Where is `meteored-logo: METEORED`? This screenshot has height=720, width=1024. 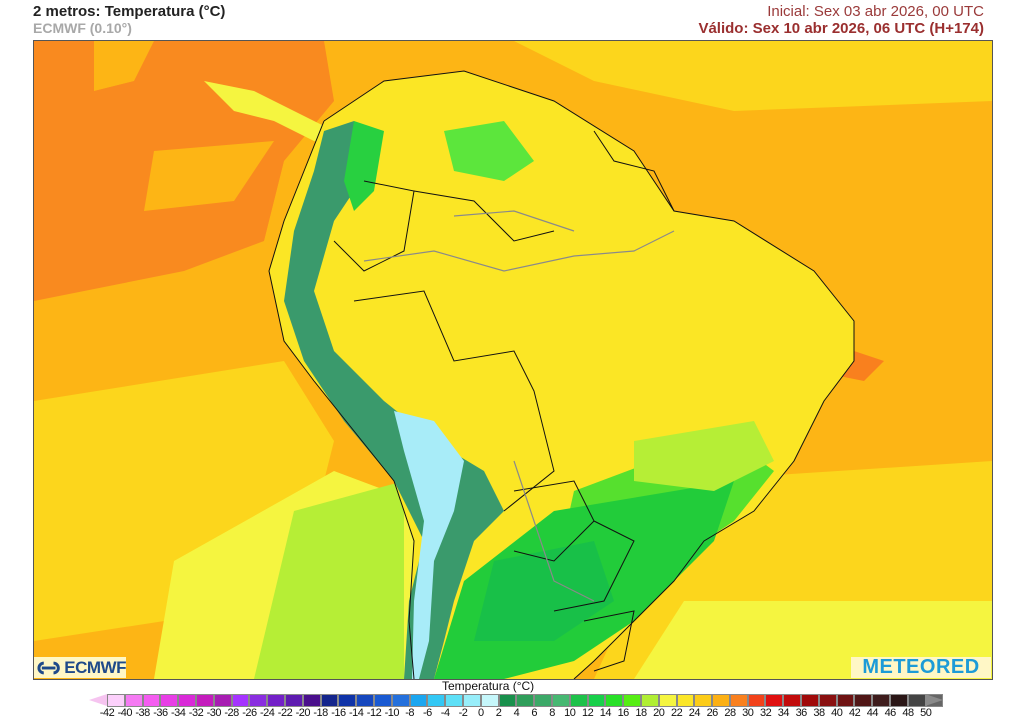 meteored-logo: METEORED is located at coordinates (921, 667).